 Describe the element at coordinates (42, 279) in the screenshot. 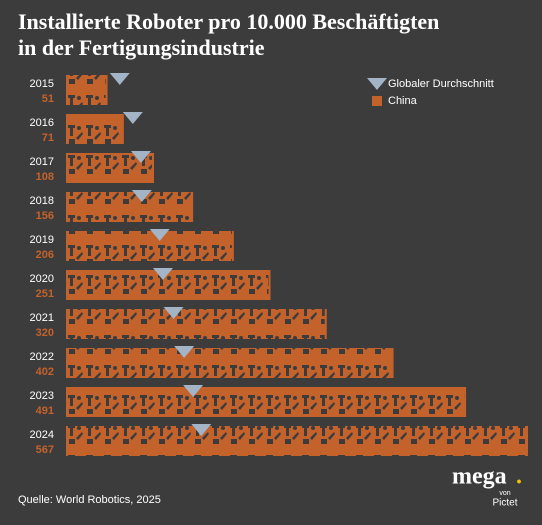

I see `year-label: 2020` at that location.